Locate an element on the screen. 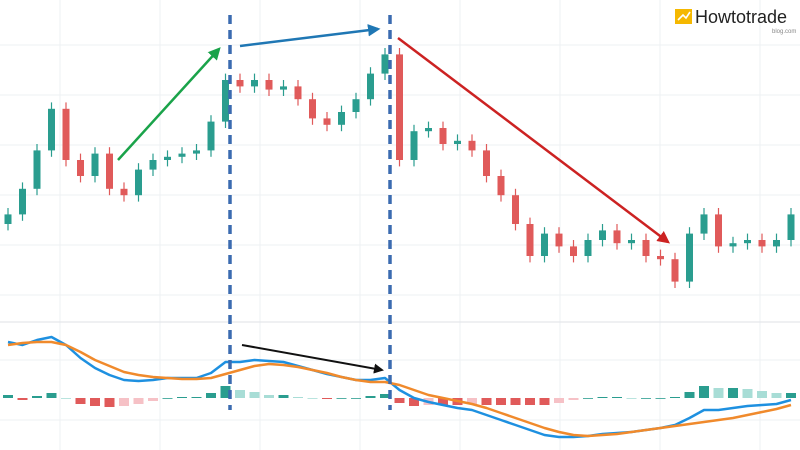 The height and width of the screenshot is (450, 800). logo-sub: blog.com is located at coordinates (784, 32).